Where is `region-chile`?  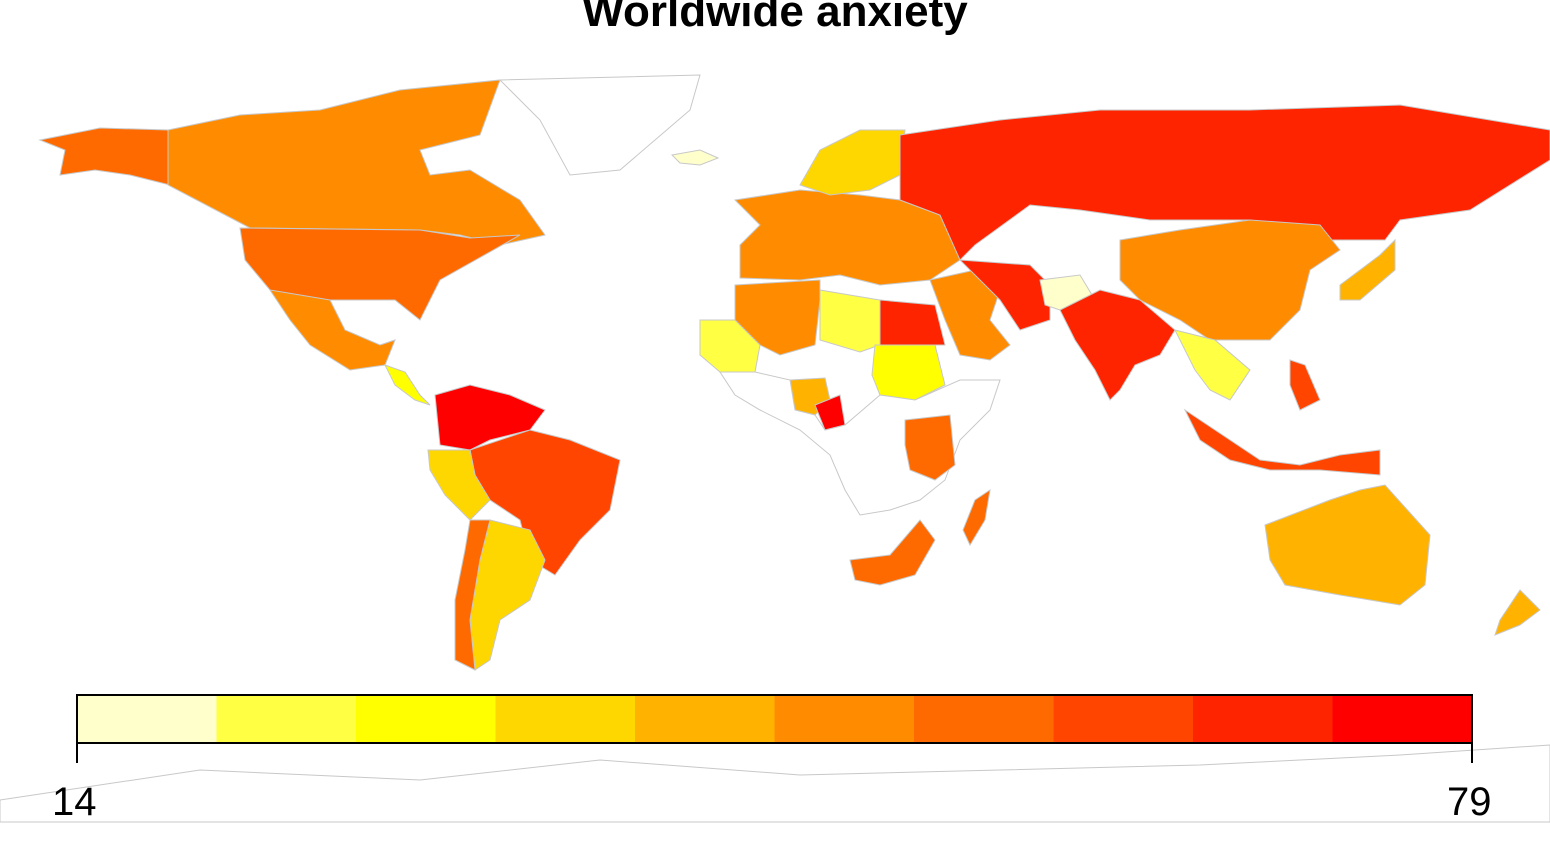 region-chile is located at coordinates (472, 595).